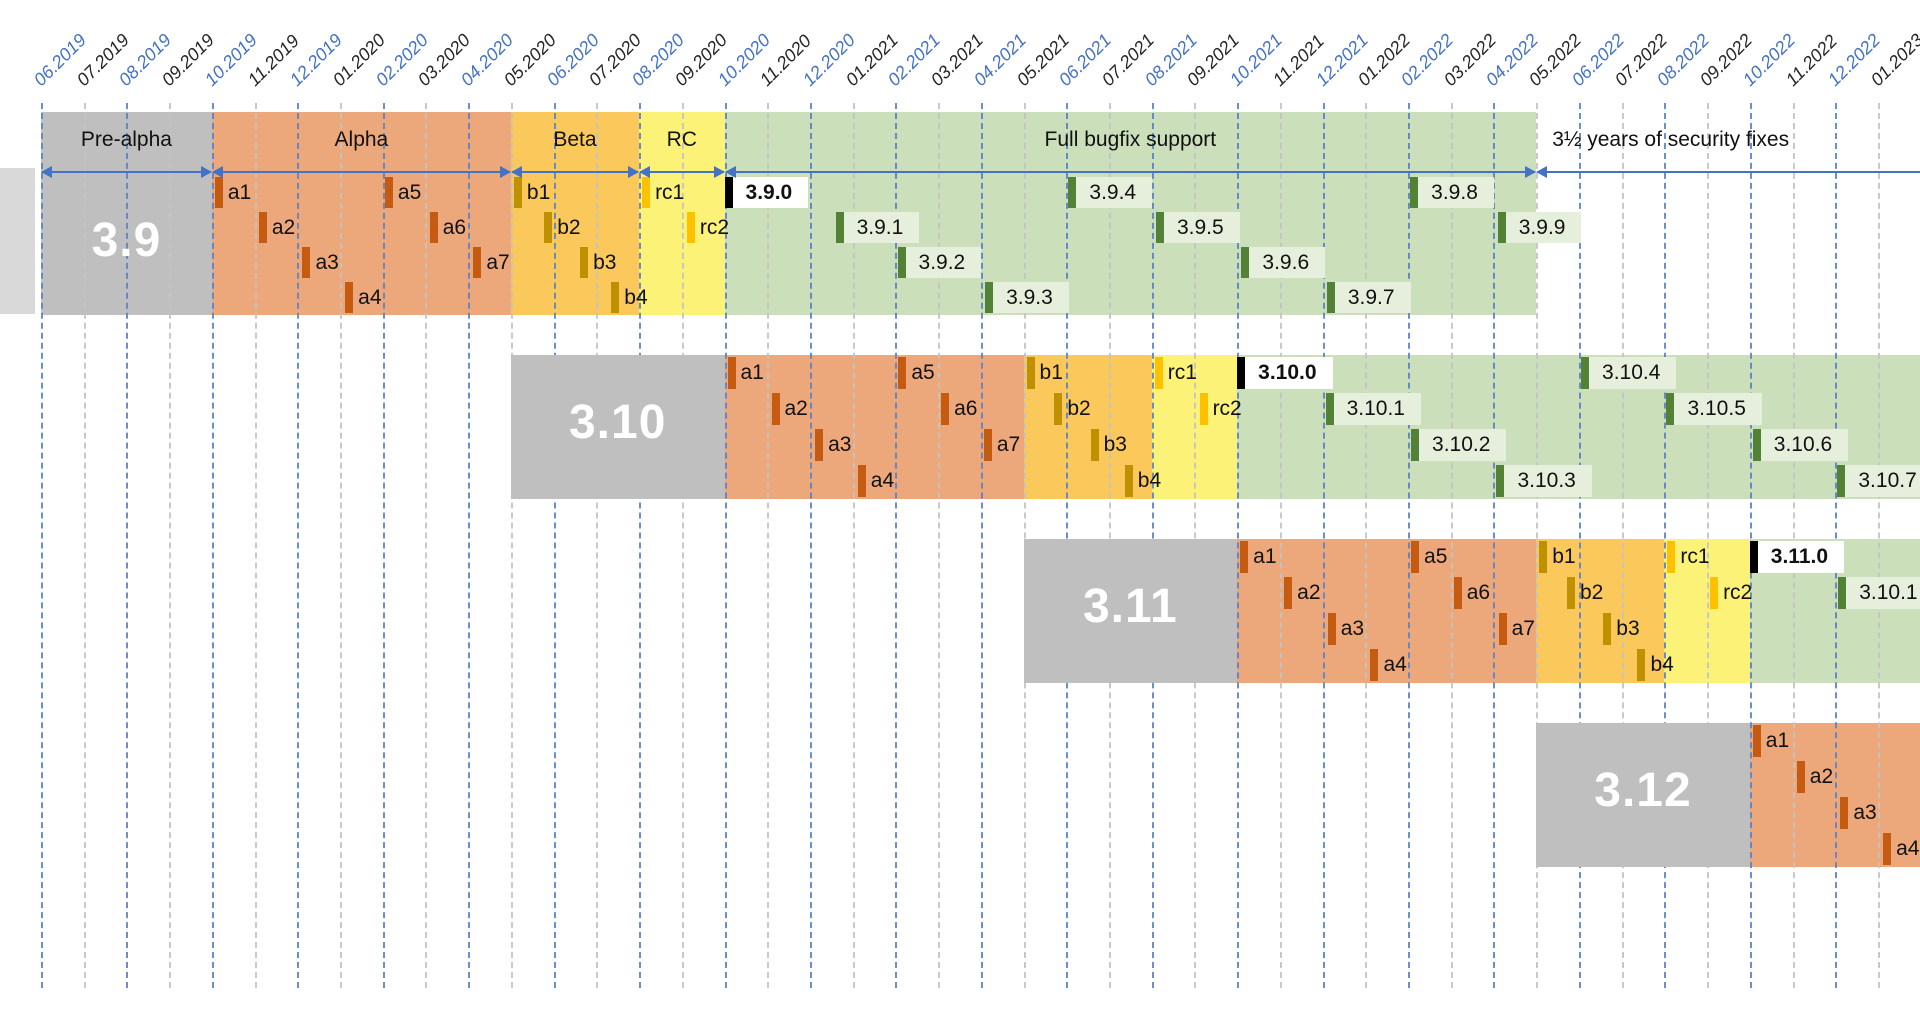  I want to click on release-tag-3.9.5: 3.9.5, so click(1197, 227).